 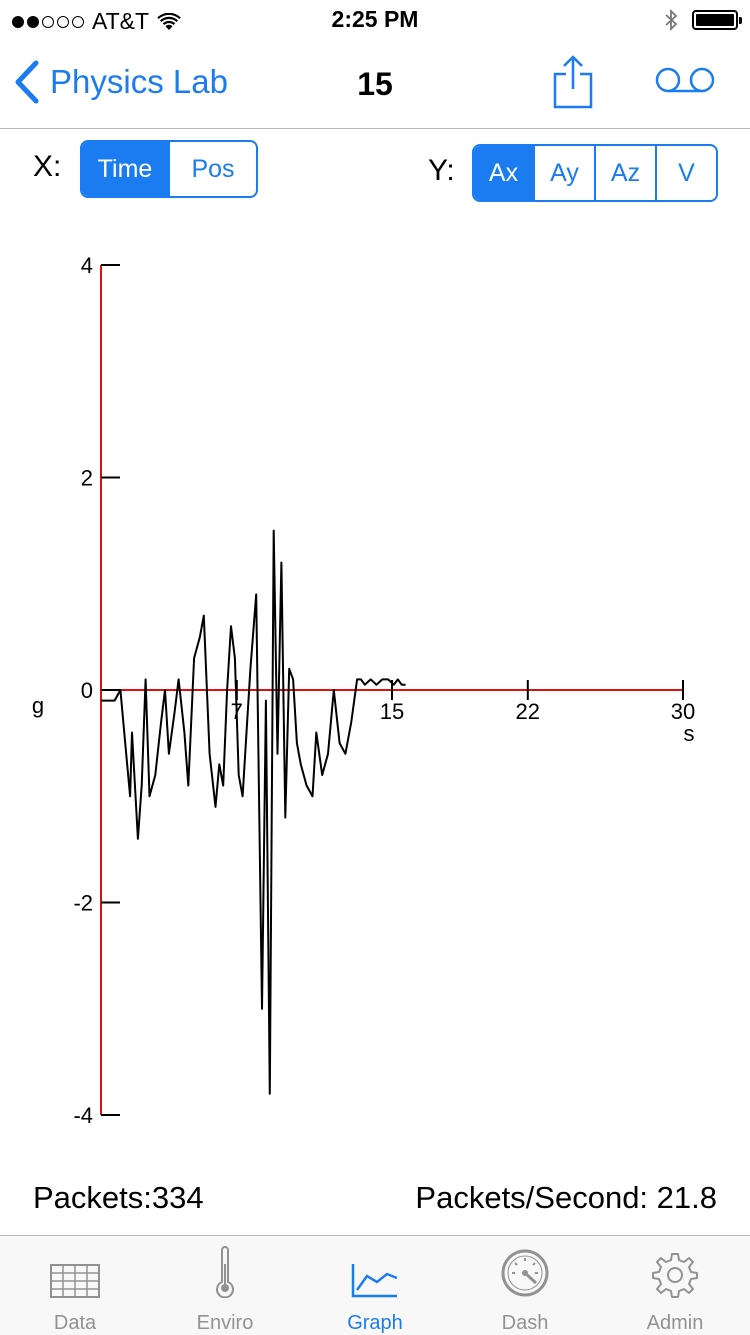 What do you see at coordinates (441, 170) in the screenshot?
I see `y-axis-label: Y:` at bounding box center [441, 170].